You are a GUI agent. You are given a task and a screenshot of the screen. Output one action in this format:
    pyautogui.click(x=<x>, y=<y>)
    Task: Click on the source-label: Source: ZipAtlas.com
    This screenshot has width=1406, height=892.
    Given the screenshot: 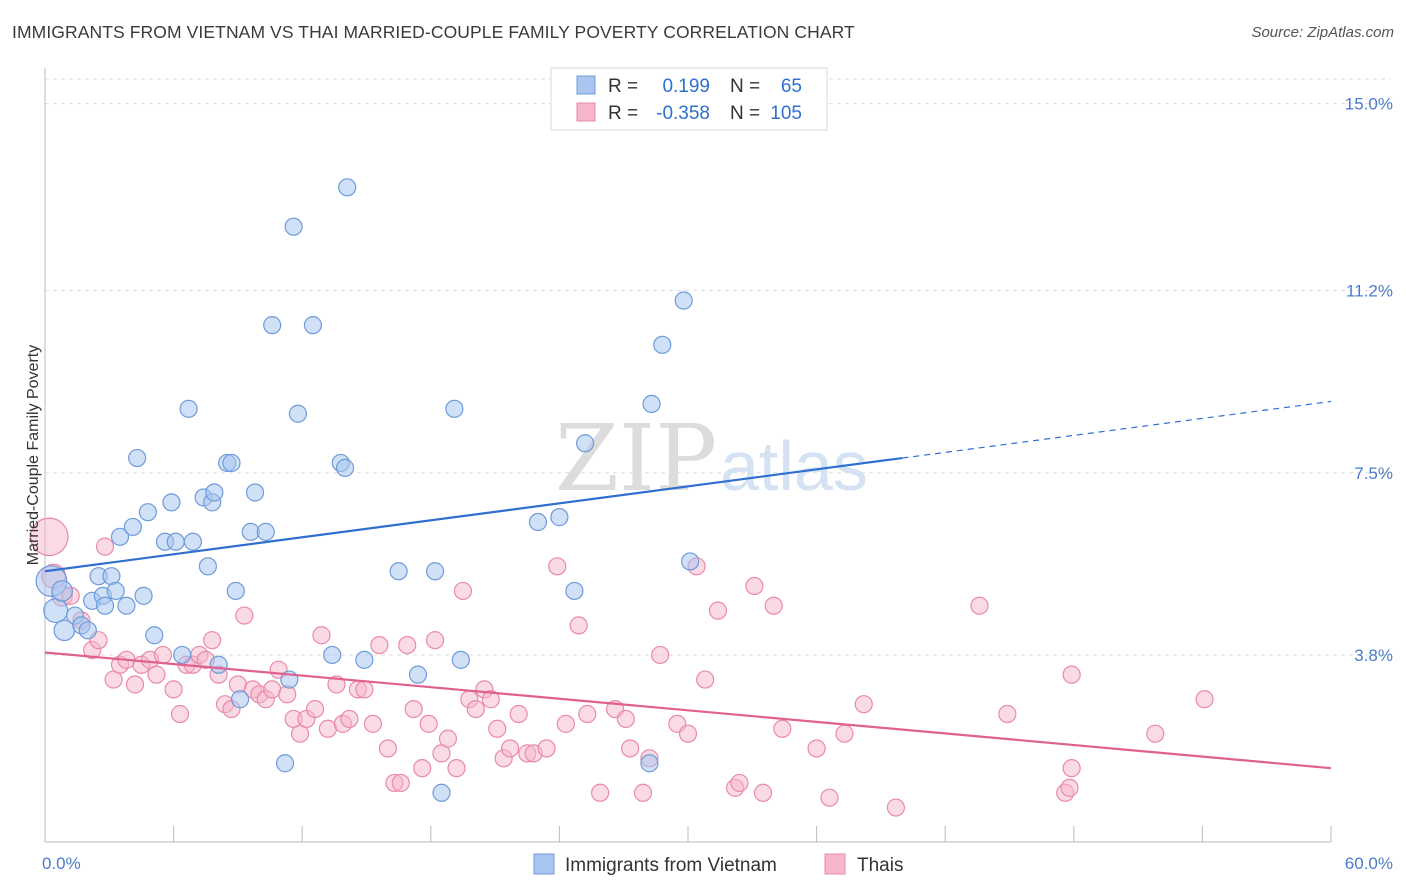 What is the action you would take?
    pyautogui.click(x=1322, y=32)
    